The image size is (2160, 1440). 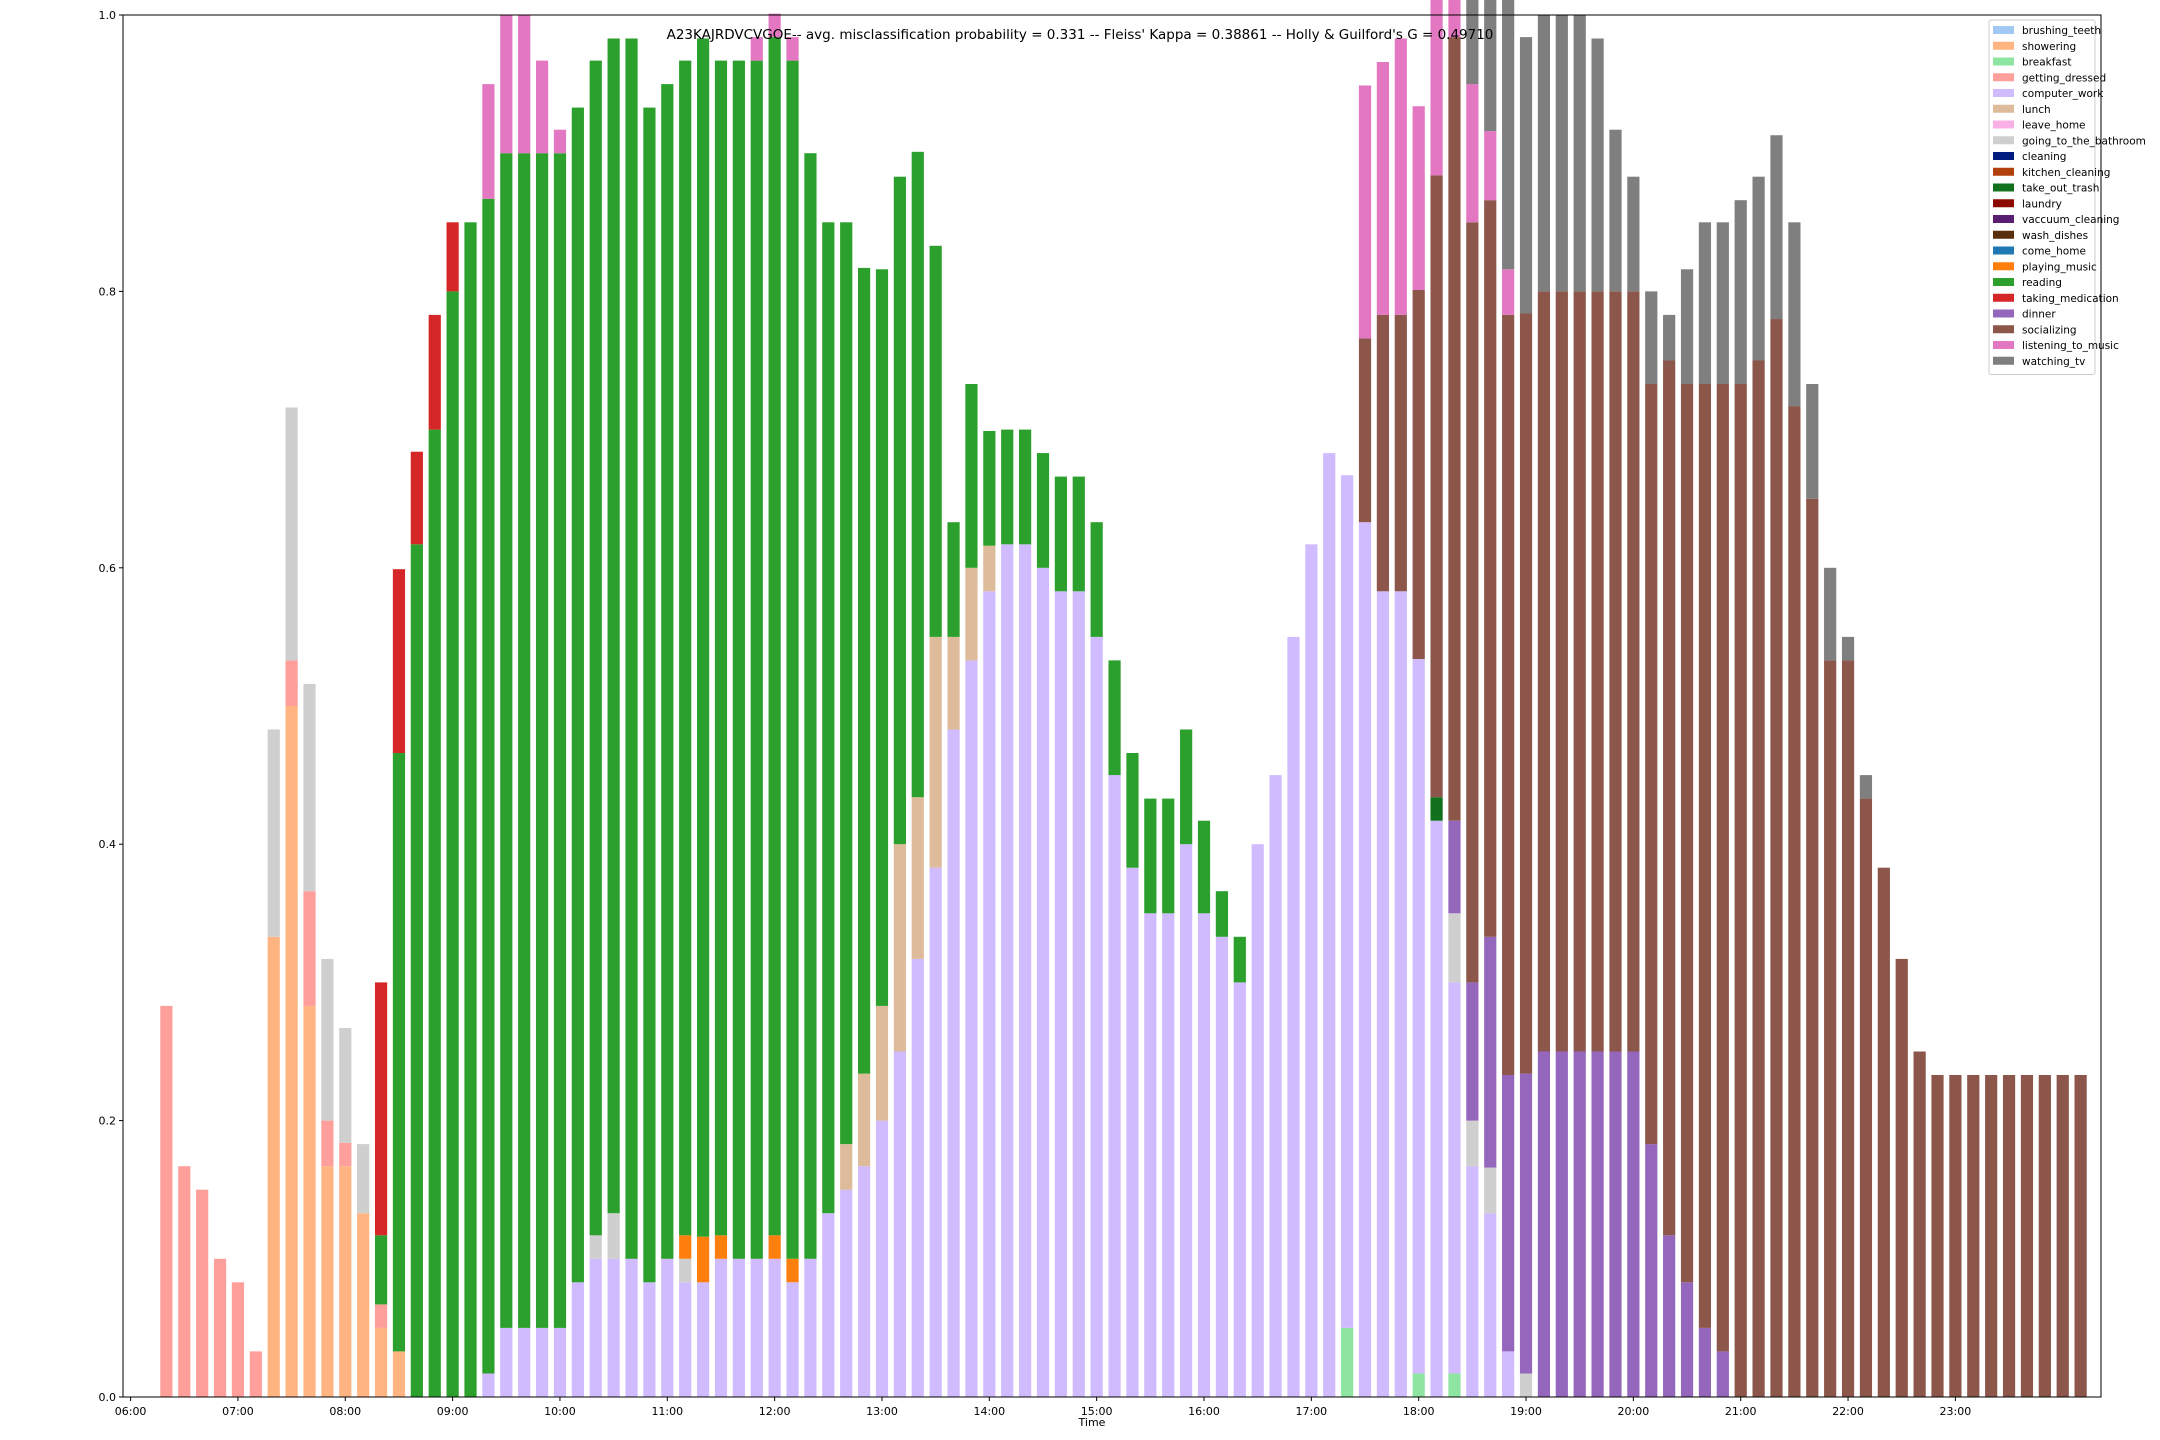 What do you see at coordinates (2061, 31) in the screenshot?
I see `legend-label-brushing_teeth: brushing_teeth` at bounding box center [2061, 31].